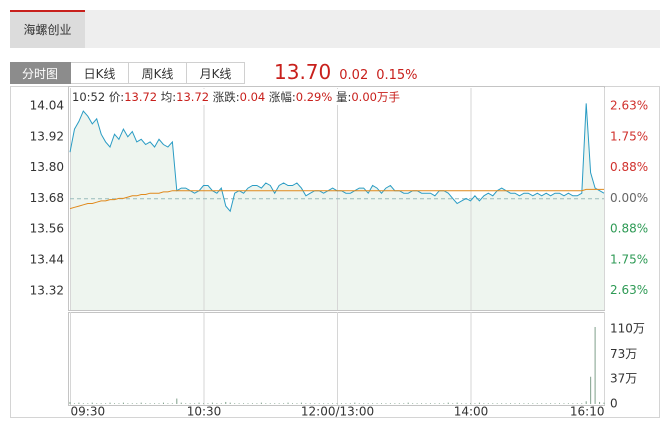 This screenshot has height=437, width=670. Describe the element at coordinates (89, 97) in the screenshot. I see `info-time: 10:52` at that location.